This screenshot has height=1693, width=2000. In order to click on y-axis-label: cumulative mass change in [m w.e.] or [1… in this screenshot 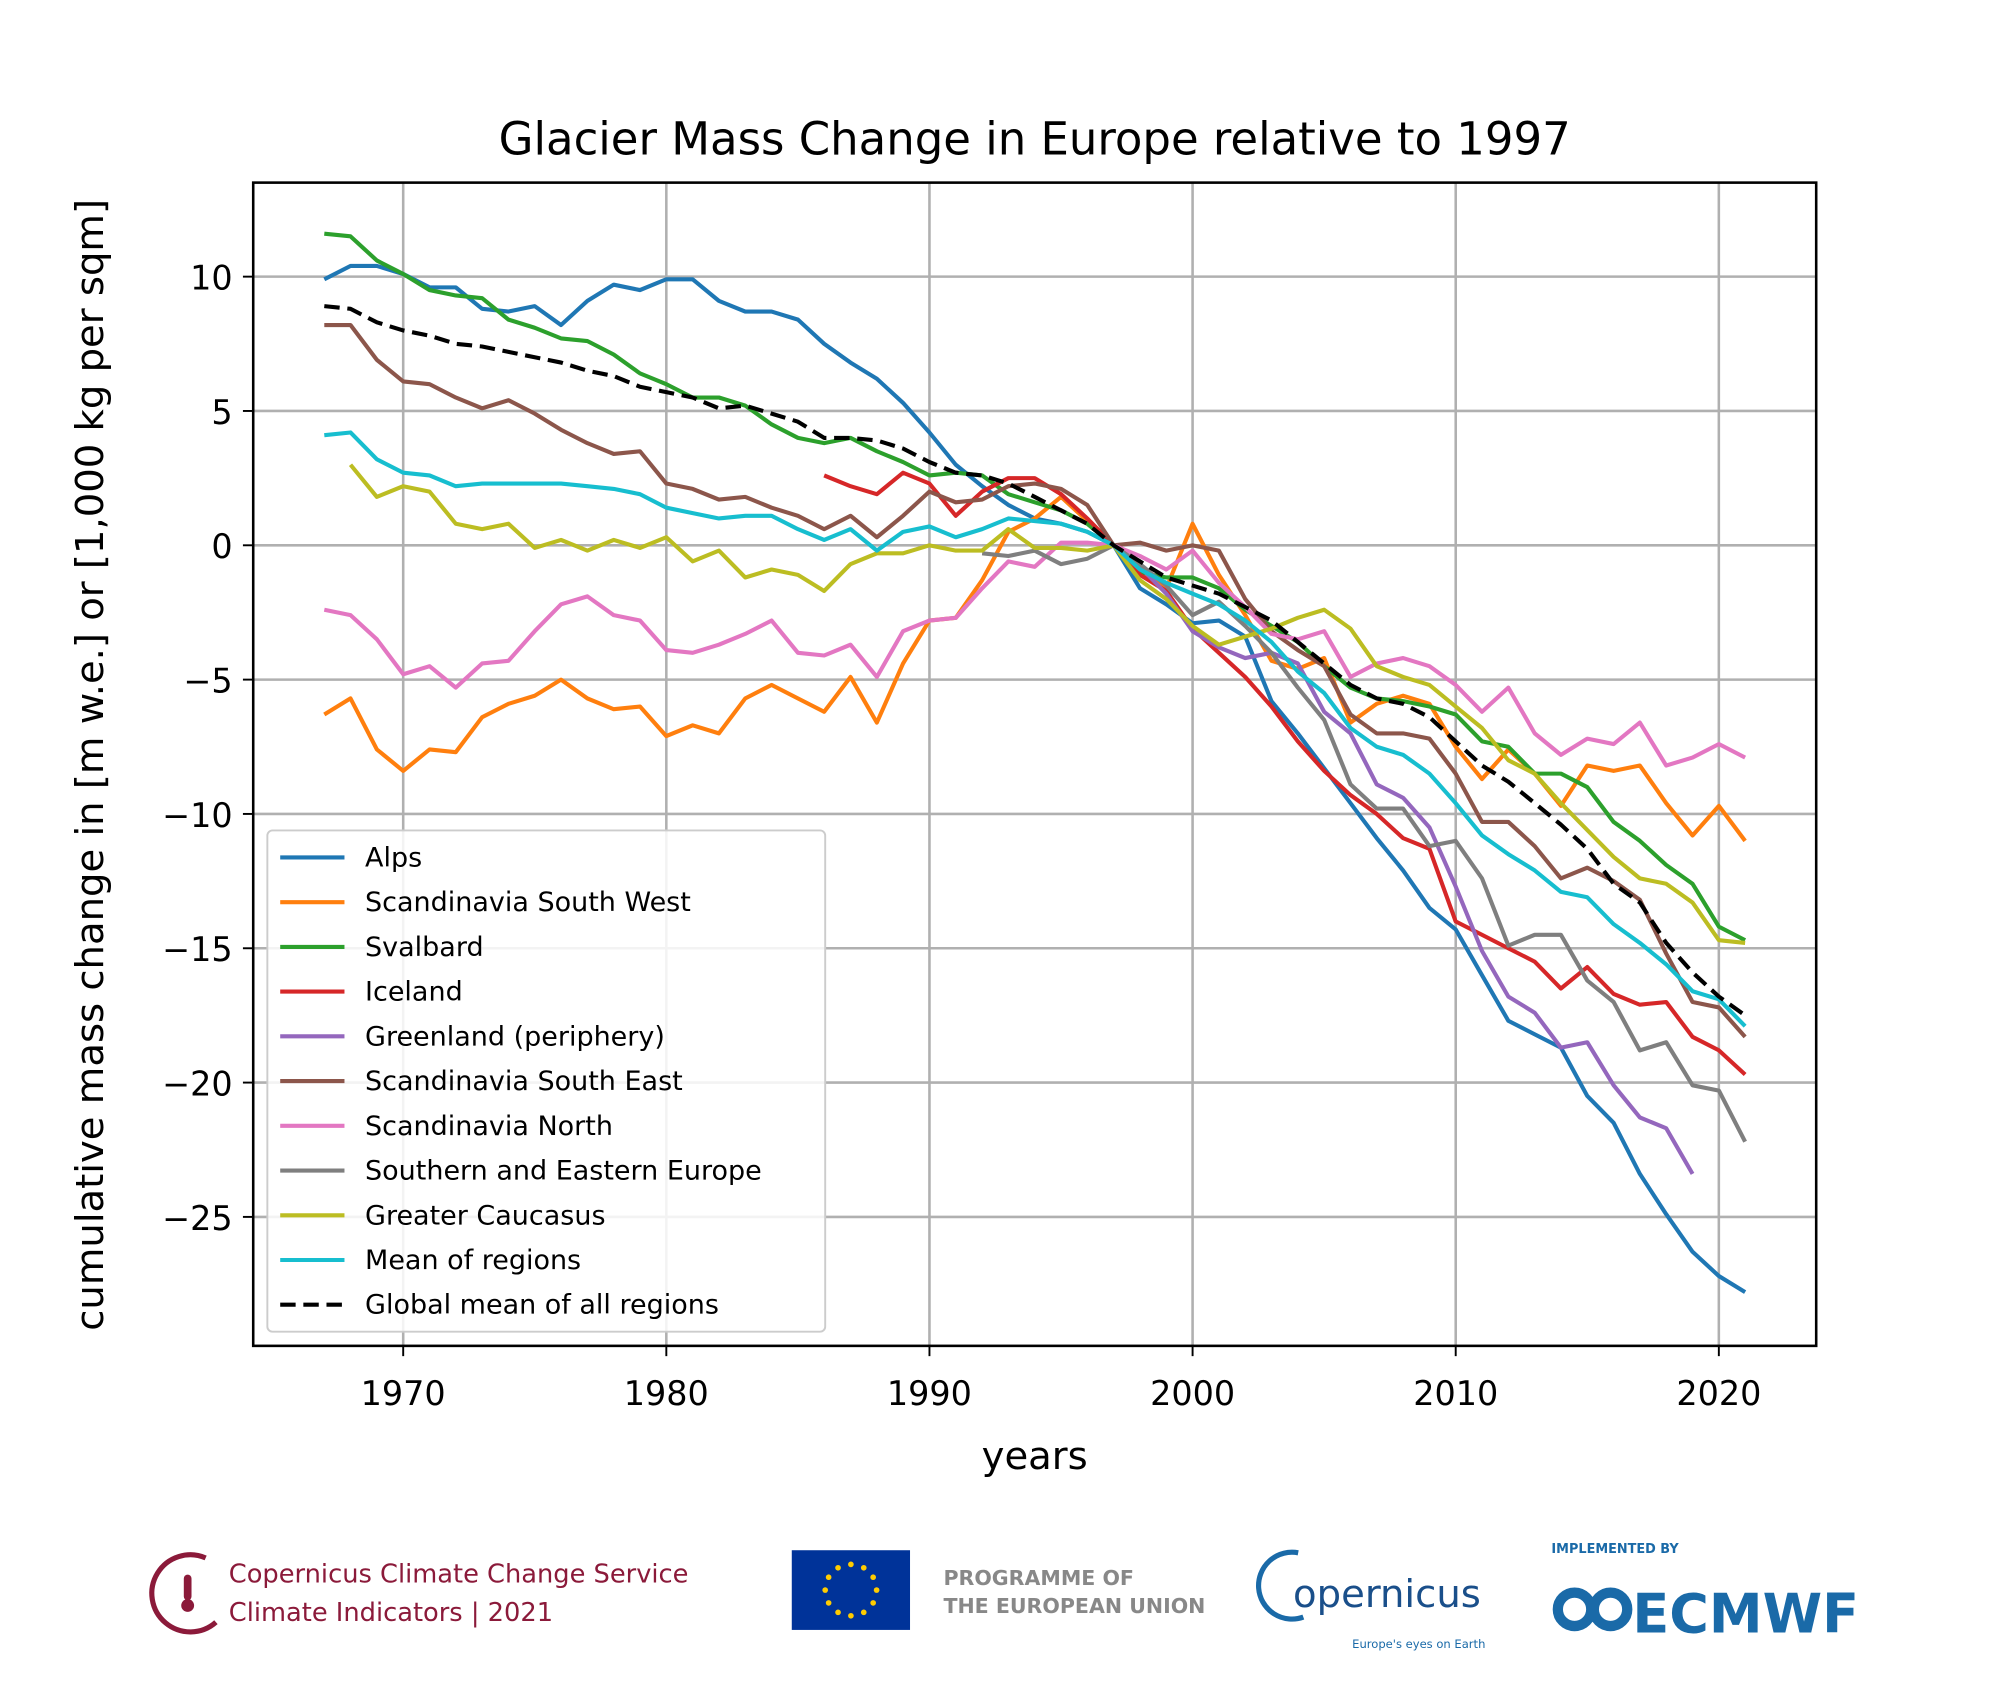, I will do `click(90, 765)`.